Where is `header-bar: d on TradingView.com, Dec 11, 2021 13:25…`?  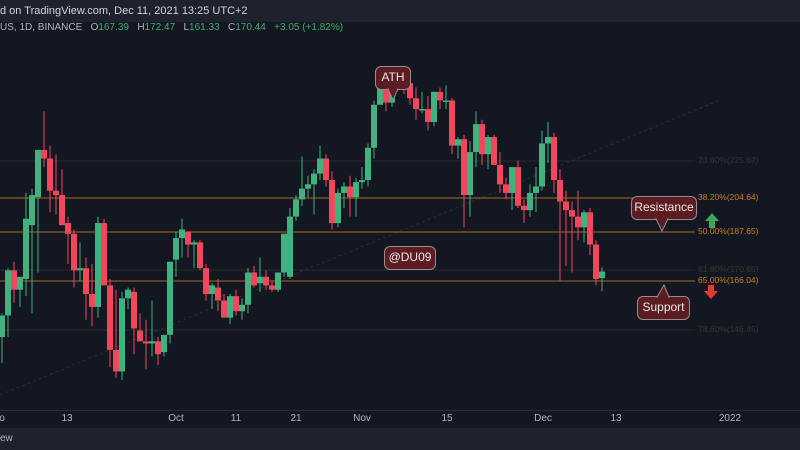 header-bar: d on TradingView.com, Dec 11, 2021 13:25… is located at coordinates (400, 11).